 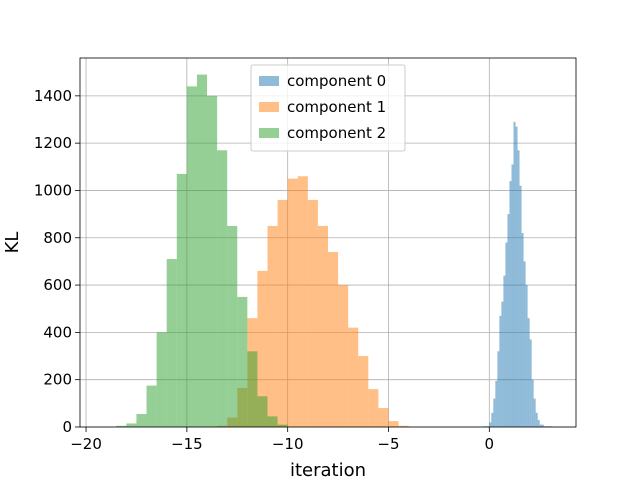 What do you see at coordinates (187, 444) in the screenshot?
I see `x-tick-label: −15` at bounding box center [187, 444].